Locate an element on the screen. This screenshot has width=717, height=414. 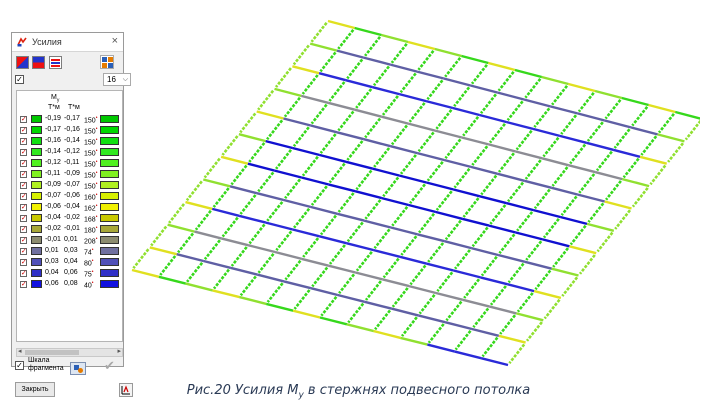
interval-count-select: 16 ⌵ is located at coordinates (117, 79).